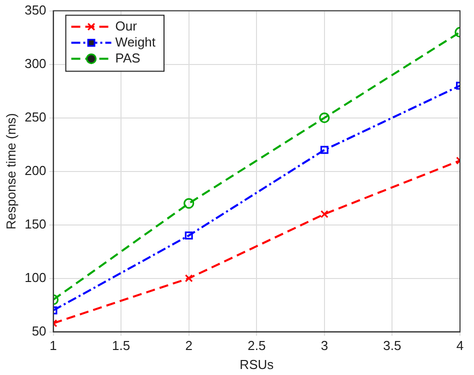 Image resolution: width=474 pixels, height=375 pixels. What do you see at coordinates (324, 346) in the screenshot?
I see `x-tick-label: 3` at bounding box center [324, 346].